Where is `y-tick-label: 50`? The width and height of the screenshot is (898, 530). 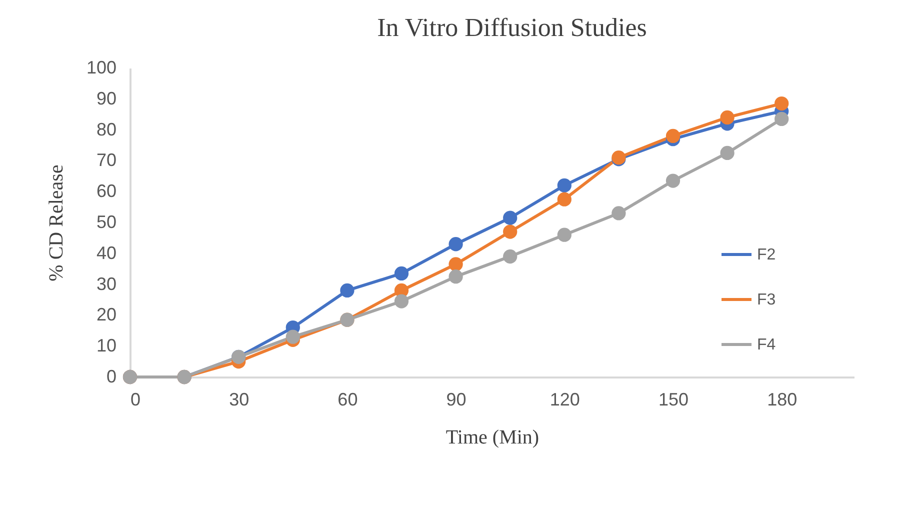
y-tick-label: 50 is located at coordinates (106, 222).